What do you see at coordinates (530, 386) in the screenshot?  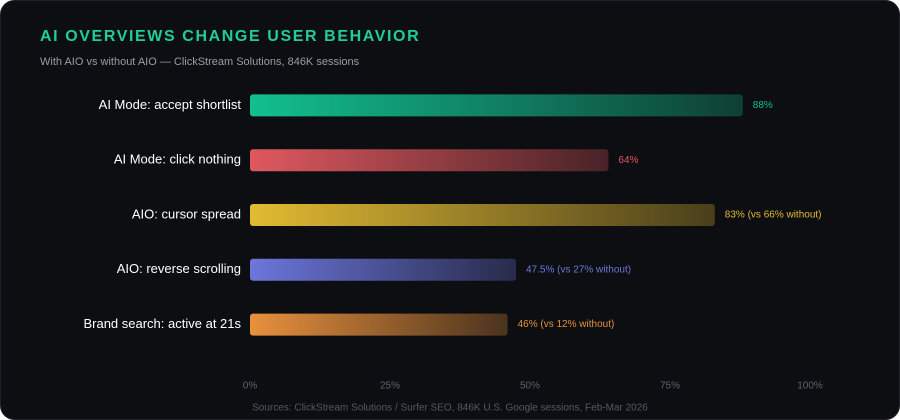 I see `x-tick-label: 50%` at bounding box center [530, 386].